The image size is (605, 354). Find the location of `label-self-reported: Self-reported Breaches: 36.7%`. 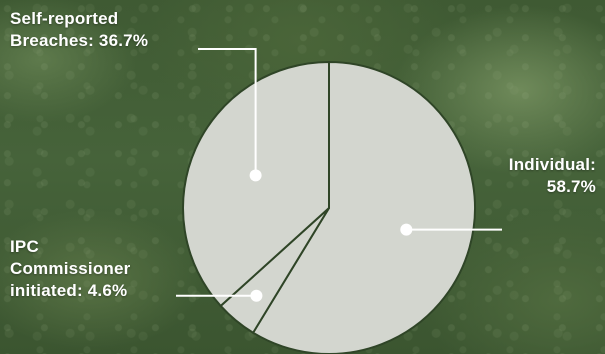

label-self-reported: Self-reported Breaches: 36.7% is located at coordinates (79, 30).